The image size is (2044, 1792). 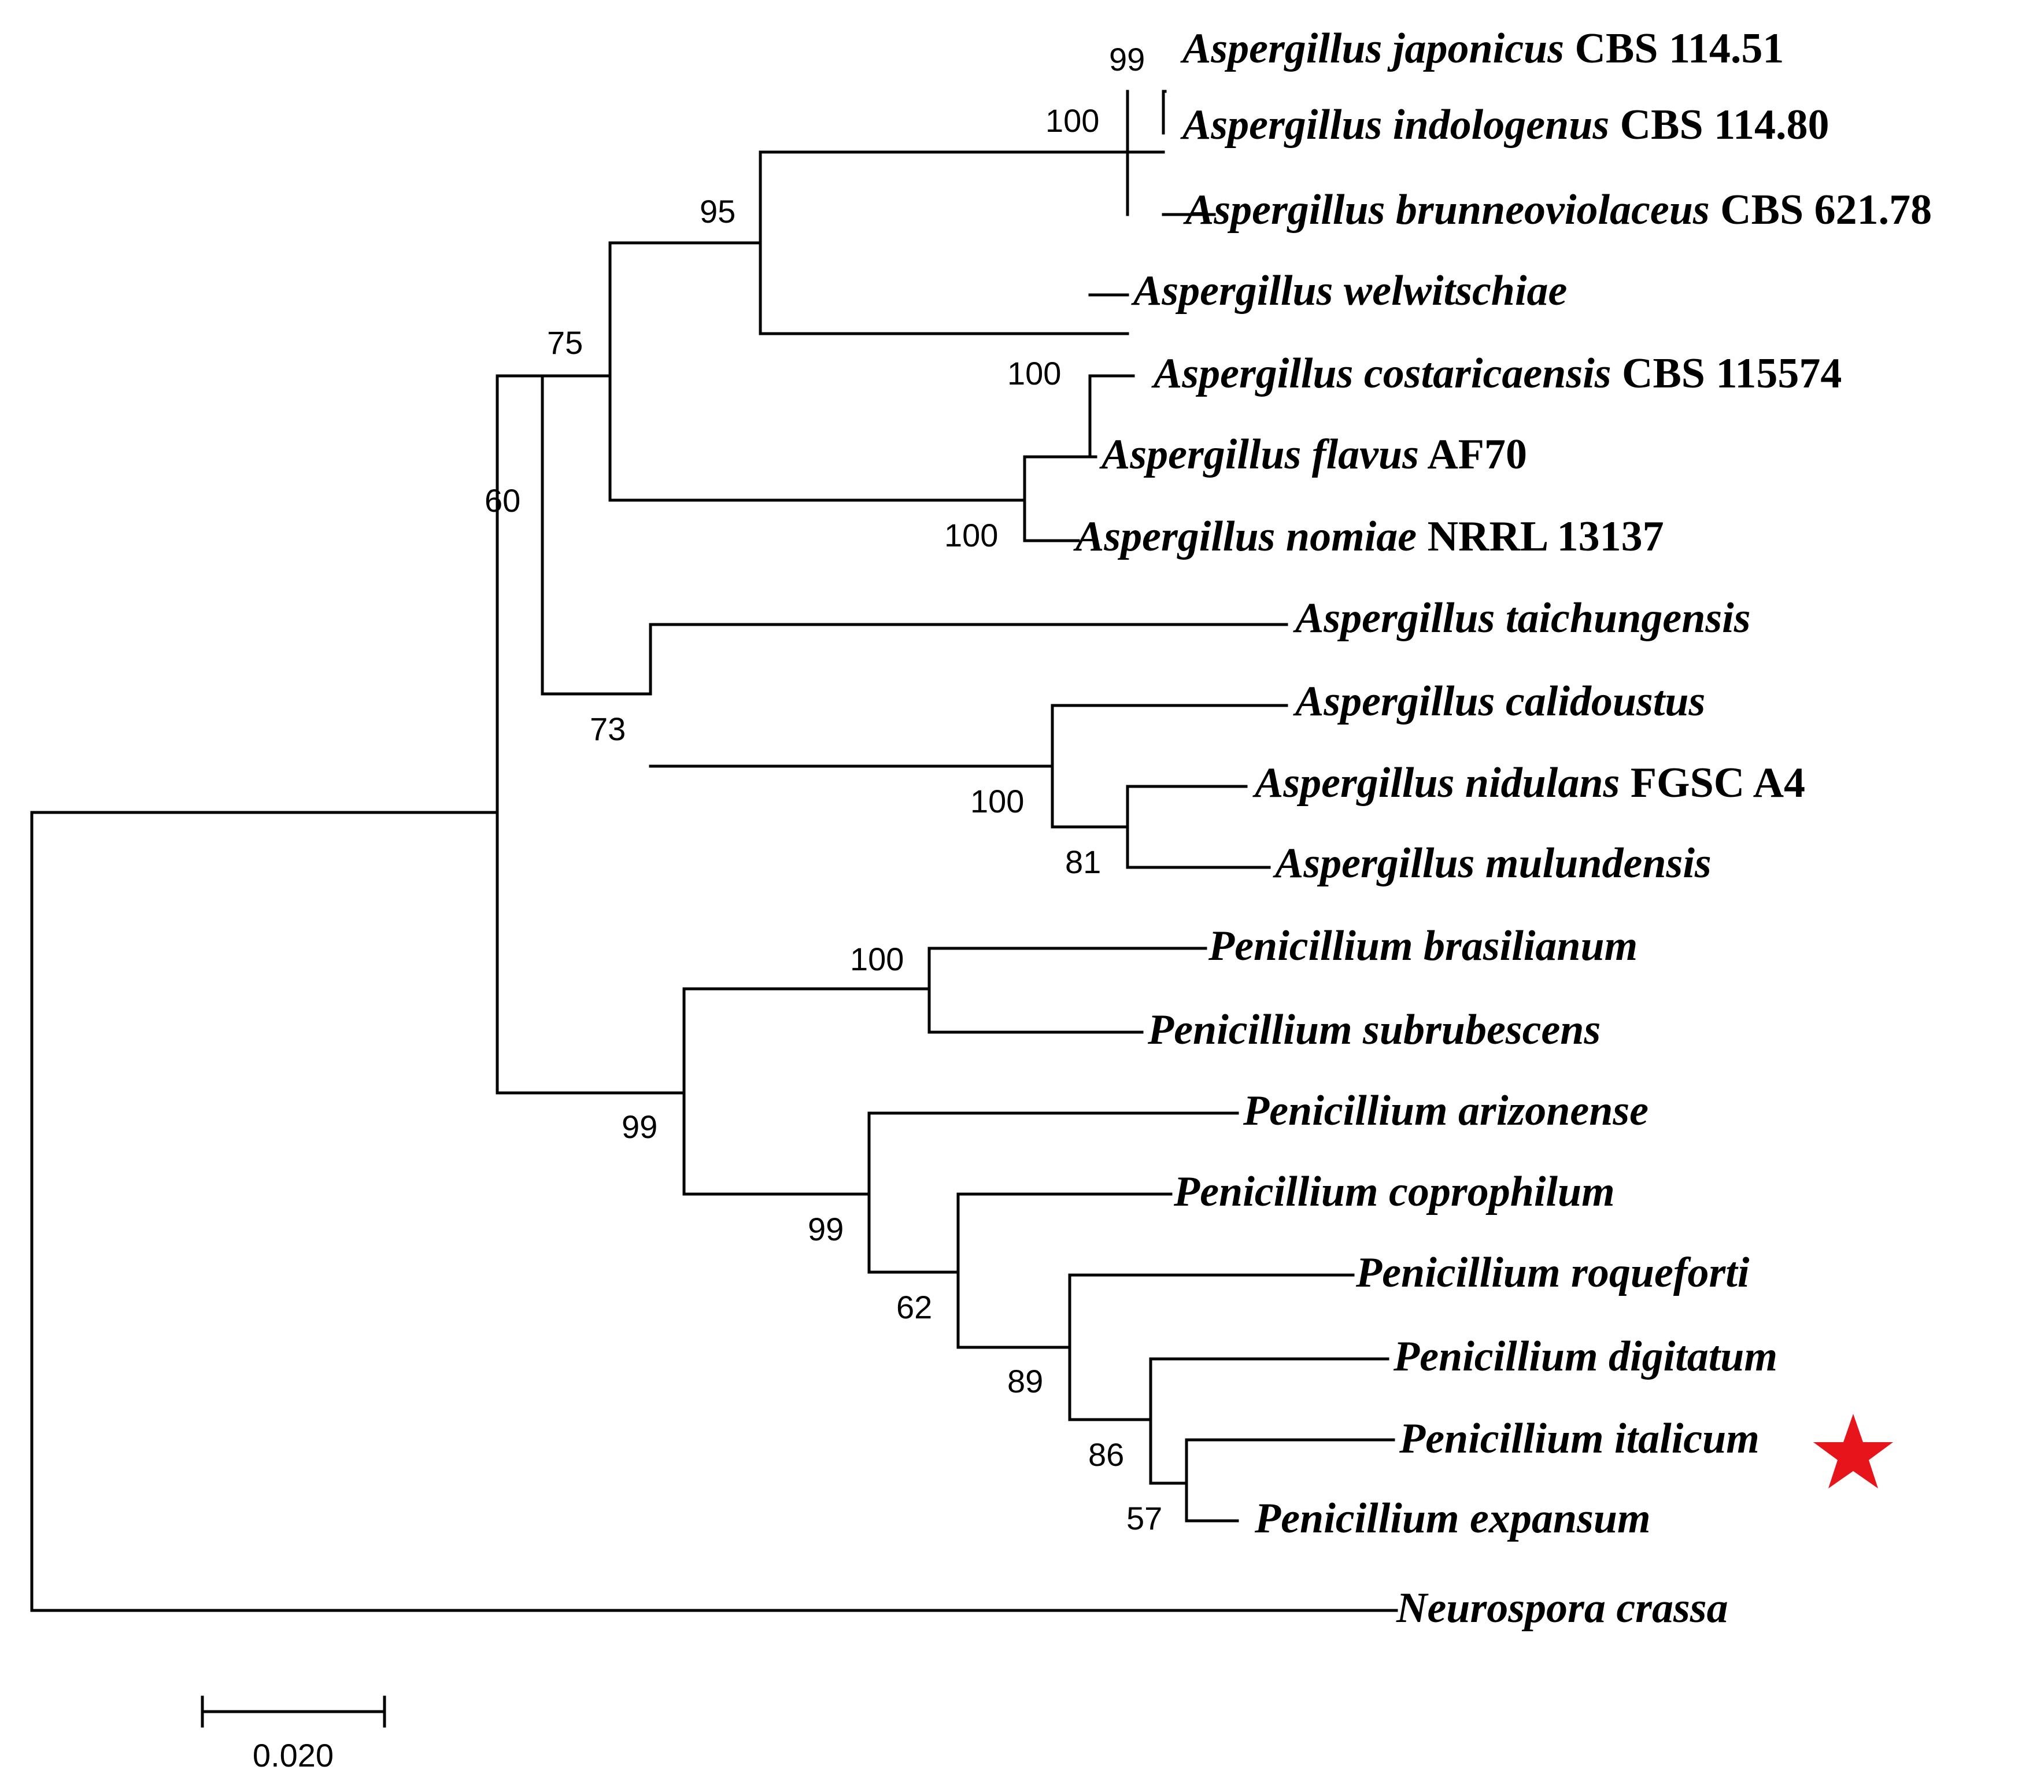 What do you see at coordinates (1585, 1356) in the screenshot?
I see `taxon-label: Penicillium digitatum` at bounding box center [1585, 1356].